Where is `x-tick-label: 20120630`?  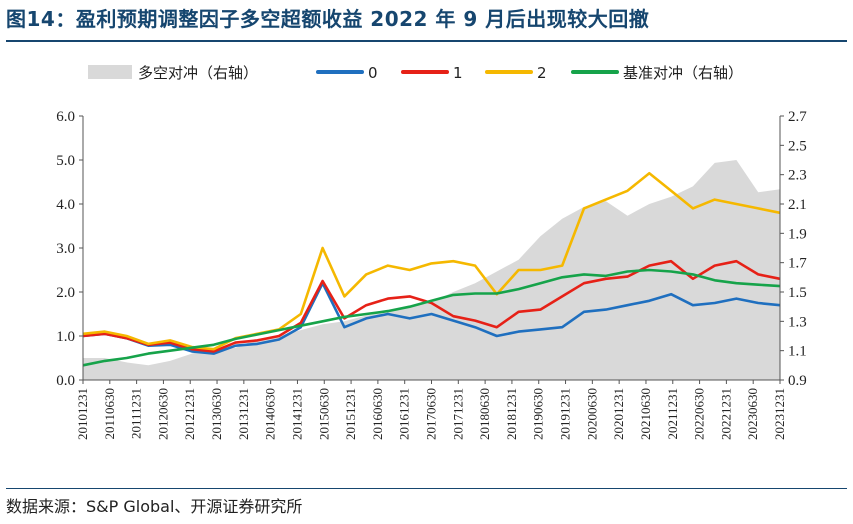 x-tick-label: 20120630 is located at coordinates (162, 414).